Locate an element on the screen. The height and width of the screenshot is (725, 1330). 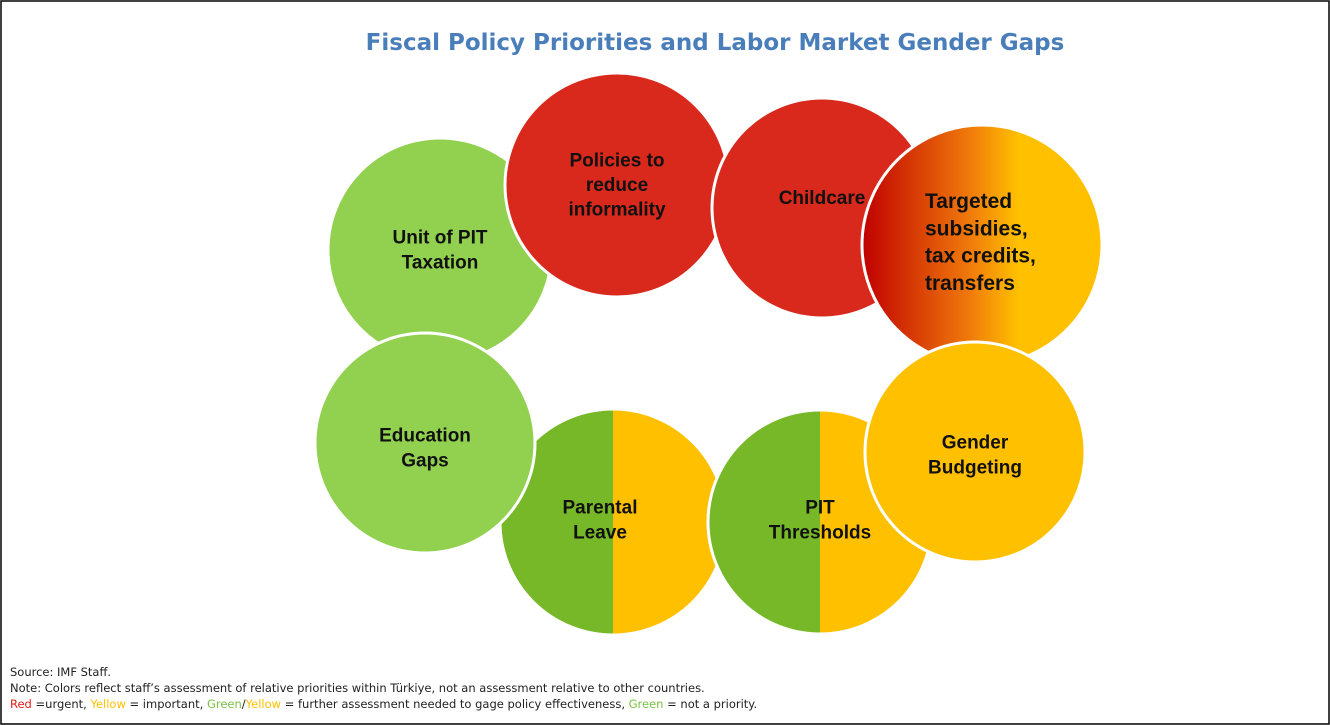
legend-part: / is located at coordinates (244, 704).